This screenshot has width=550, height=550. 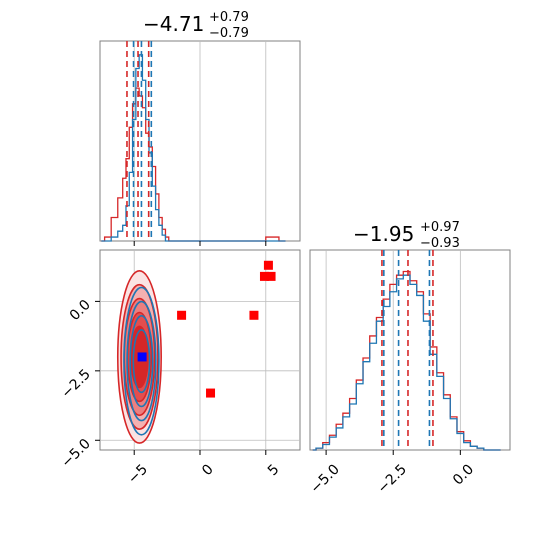 What do you see at coordinates (138, 474) in the screenshot?
I see `bottom-left-xtick-label-0: −5` at bounding box center [138, 474].